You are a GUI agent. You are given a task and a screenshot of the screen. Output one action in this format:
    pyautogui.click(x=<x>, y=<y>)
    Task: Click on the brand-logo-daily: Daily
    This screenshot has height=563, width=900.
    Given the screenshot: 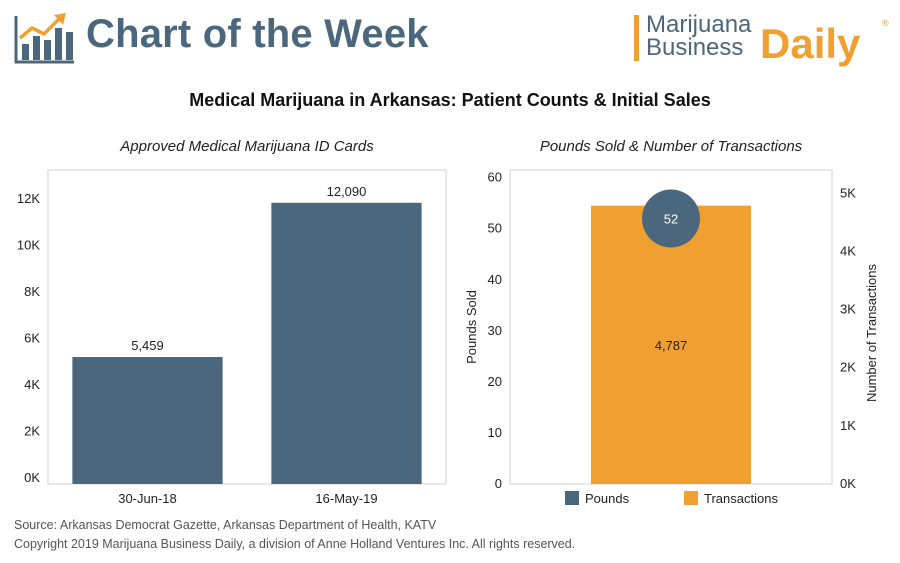 What is the action you would take?
    pyautogui.click(x=810, y=43)
    